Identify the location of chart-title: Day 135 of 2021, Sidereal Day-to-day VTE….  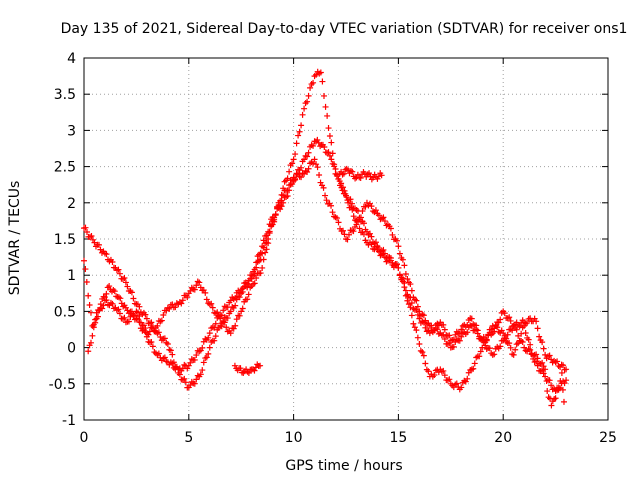
(344, 29).